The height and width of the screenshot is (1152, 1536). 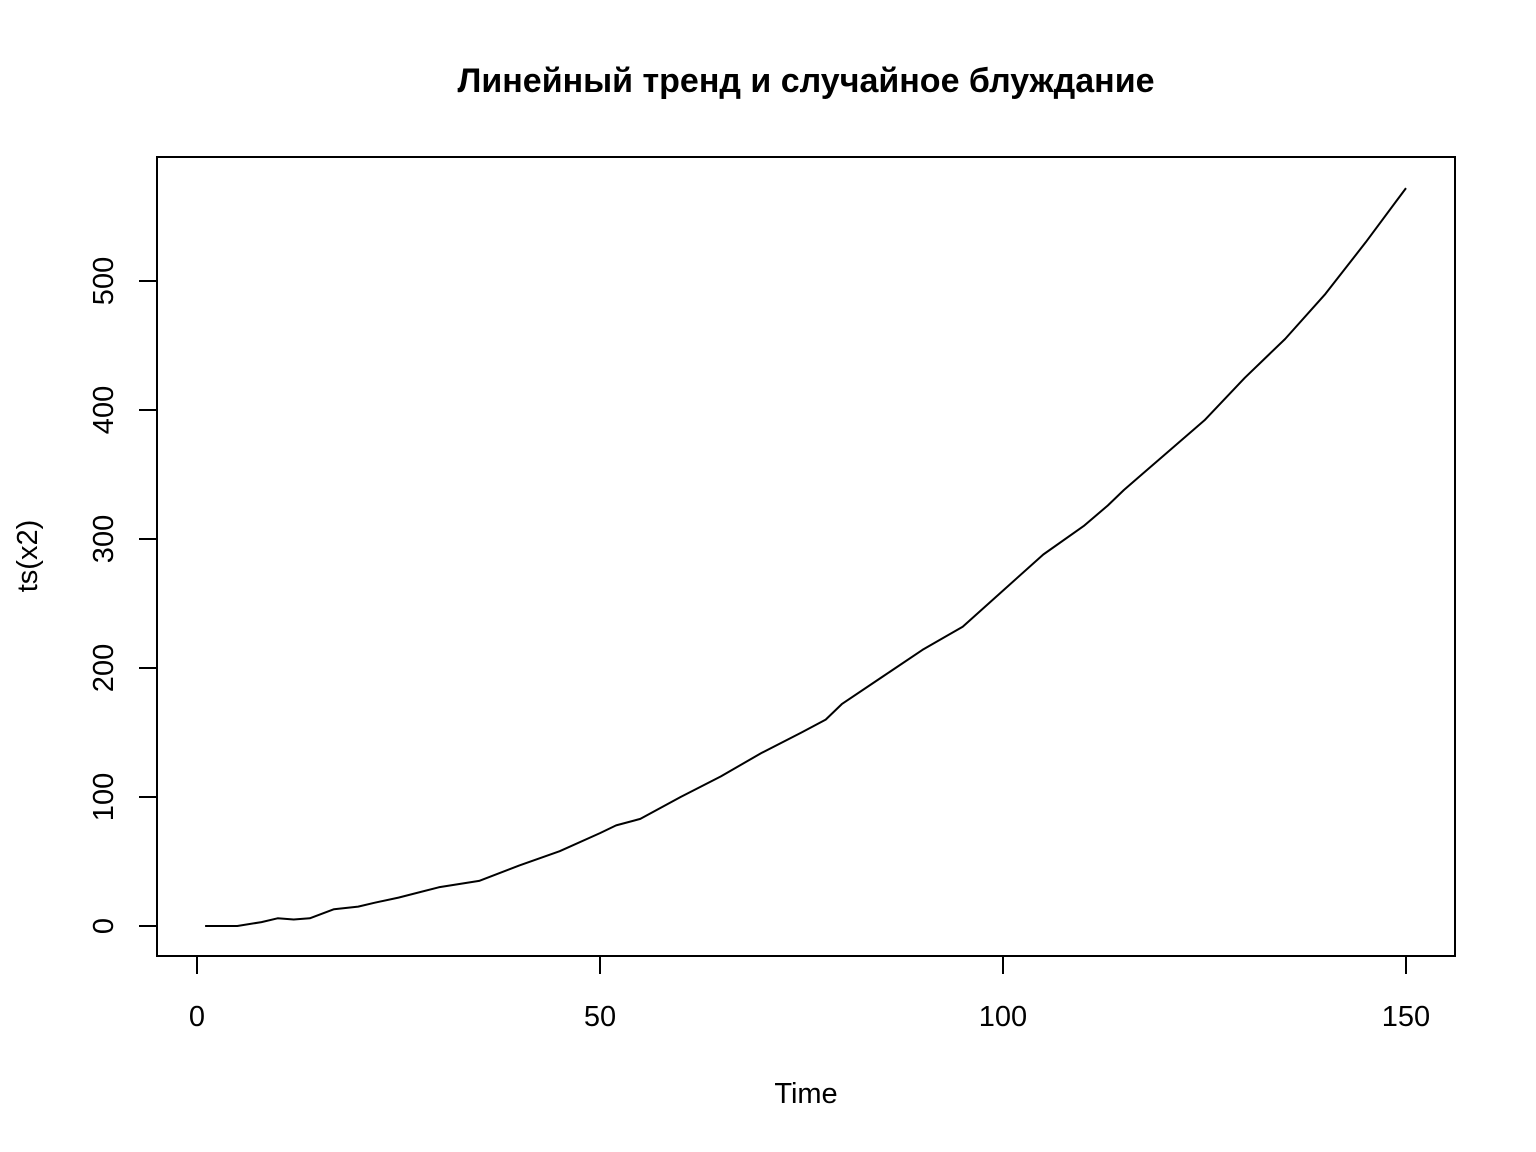 I want to click on y-tick-label: 0, so click(x=104, y=926).